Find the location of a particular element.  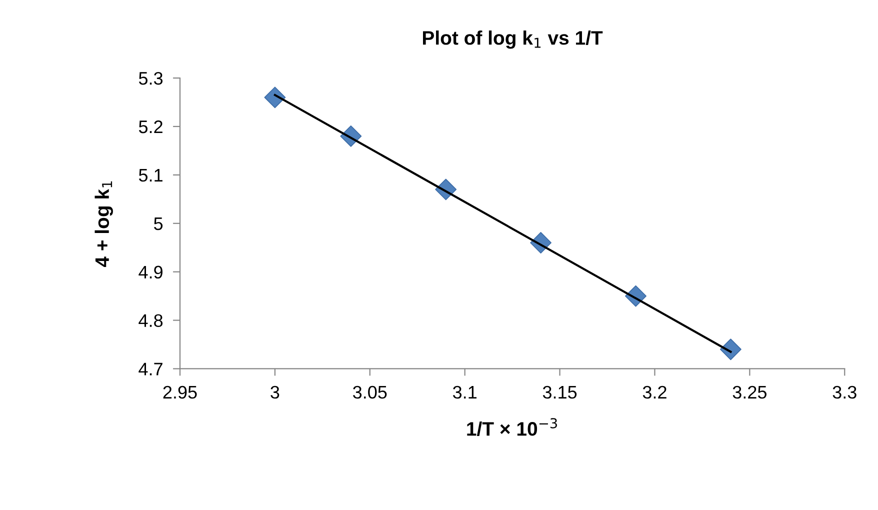

x-tick-label: 2.95 is located at coordinates (180, 392).